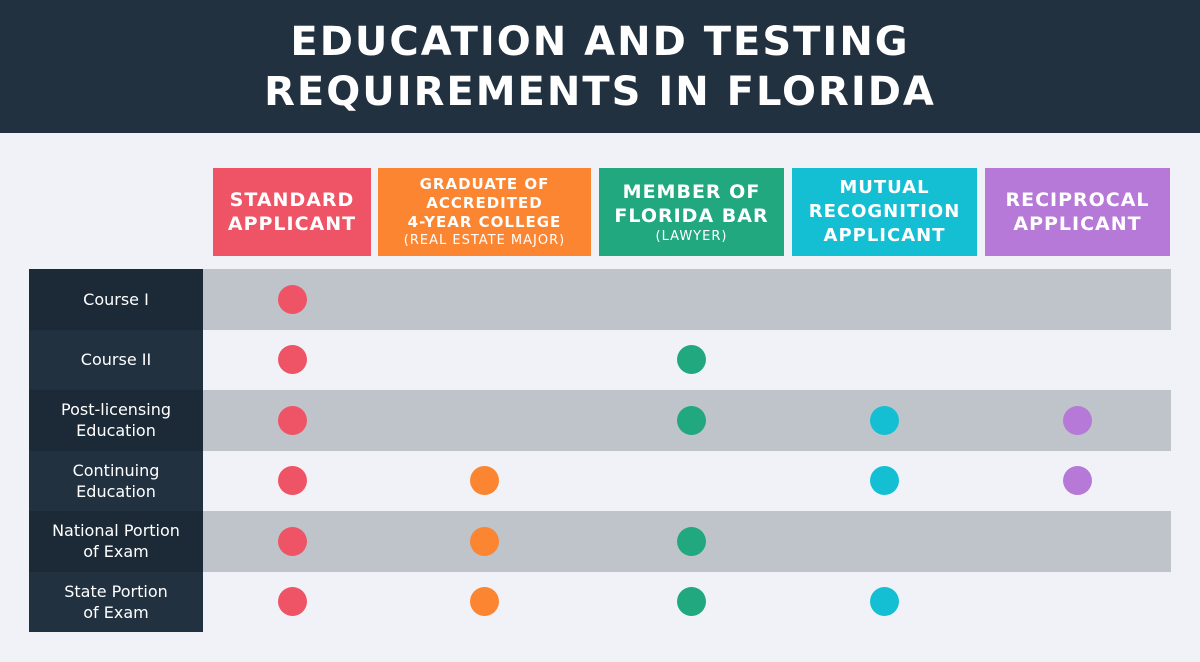 This screenshot has height=662, width=1200. Describe the element at coordinates (484, 222) in the screenshot. I see `column-header-line: 4-YEAR COLLEGE` at that location.